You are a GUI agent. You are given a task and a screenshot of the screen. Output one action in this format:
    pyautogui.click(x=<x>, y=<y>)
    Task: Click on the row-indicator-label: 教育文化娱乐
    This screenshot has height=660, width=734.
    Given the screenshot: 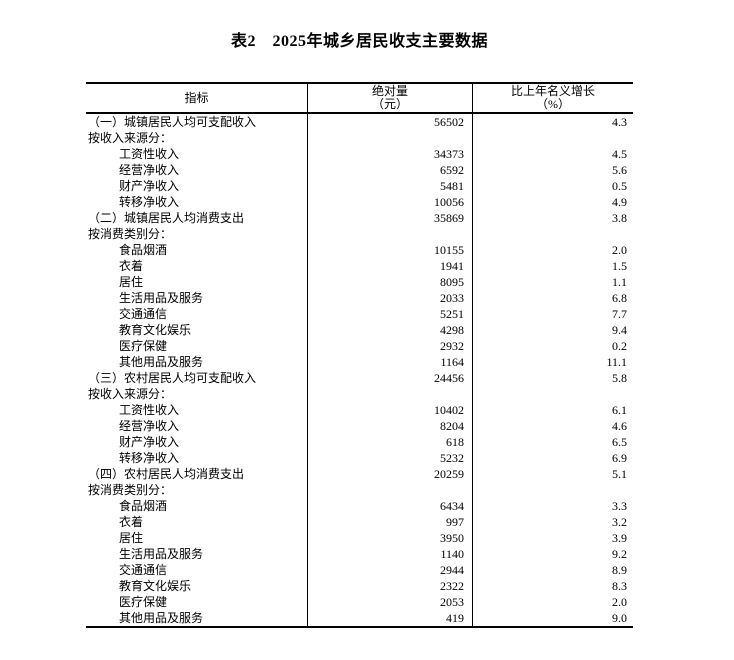 What is the action you would take?
    pyautogui.click(x=197, y=586)
    